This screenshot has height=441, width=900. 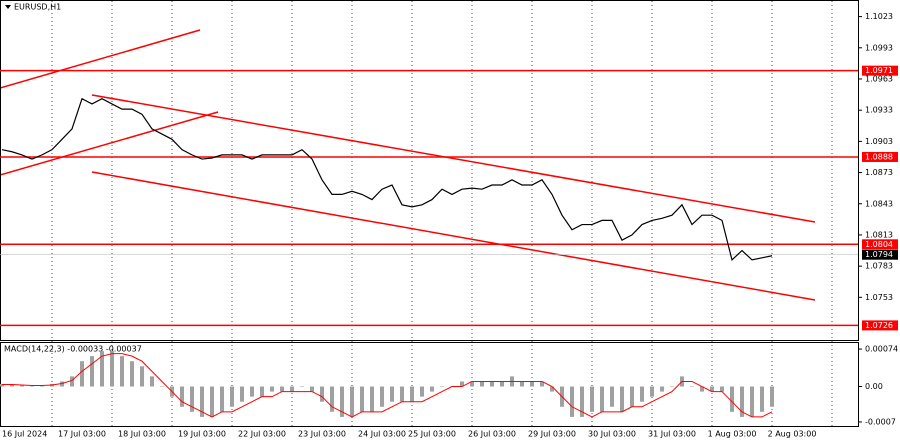 What do you see at coordinates (879, 297) in the screenshot?
I see `y-tick-label: 1.0753` at bounding box center [879, 297].